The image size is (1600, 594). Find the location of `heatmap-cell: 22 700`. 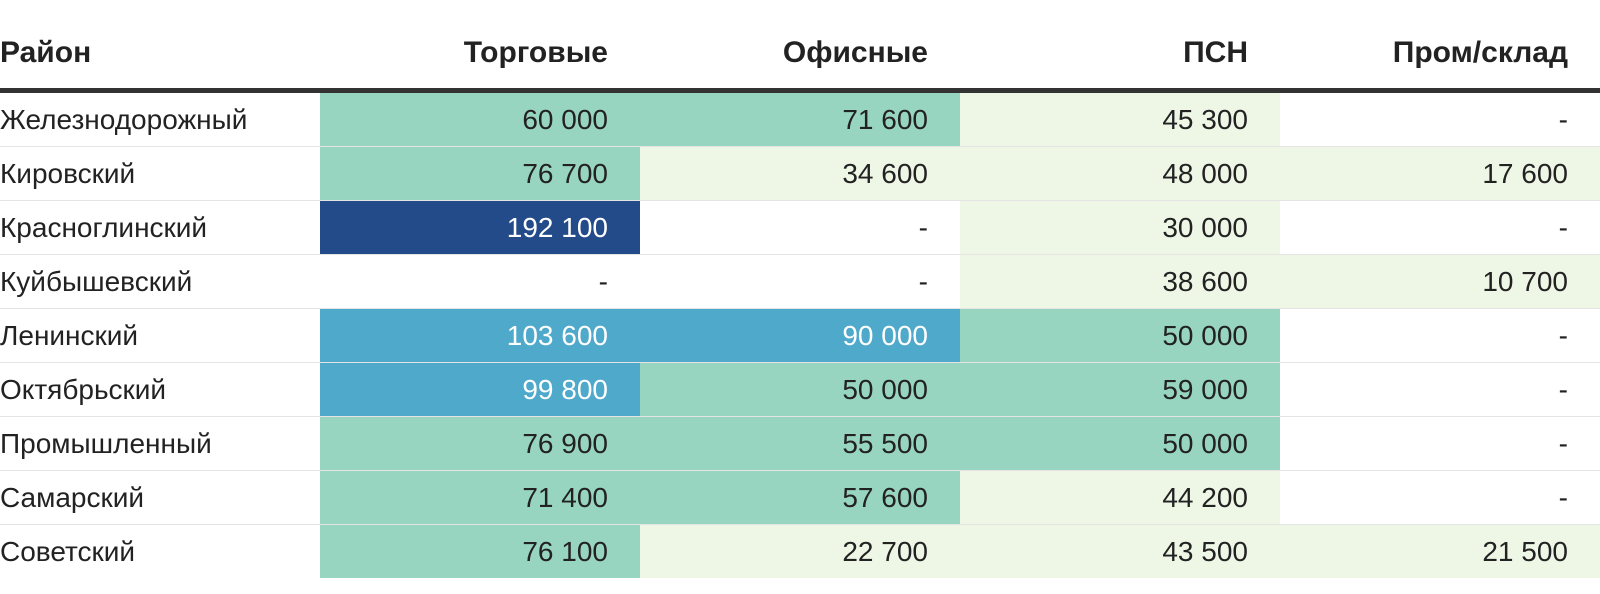

heatmap-cell: 22 700 is located at coordinates (800, 551).